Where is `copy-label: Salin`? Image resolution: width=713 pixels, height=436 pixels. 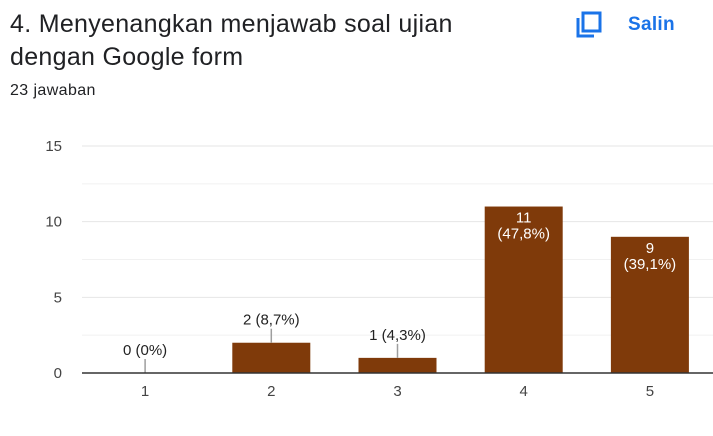
copy-label: Salin is located at coordinates (651, 24).